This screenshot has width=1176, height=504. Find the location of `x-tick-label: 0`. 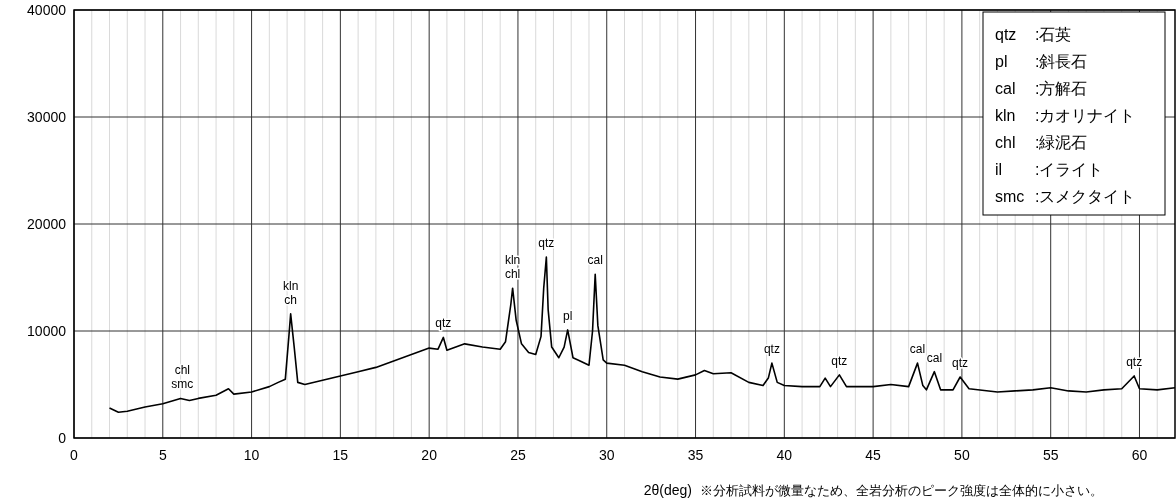

x-tick-label: 0 is located at coordinates (74, 455).